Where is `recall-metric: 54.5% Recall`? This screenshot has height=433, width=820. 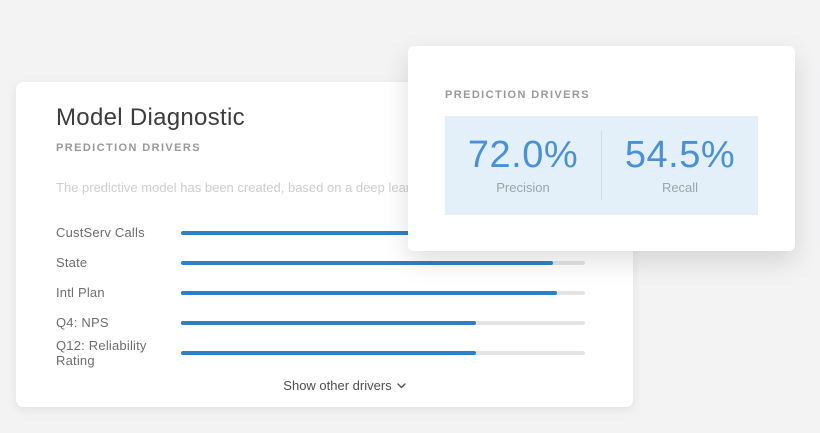
recall-metric: 54.5% Recall is located at coordinates (680, 165).